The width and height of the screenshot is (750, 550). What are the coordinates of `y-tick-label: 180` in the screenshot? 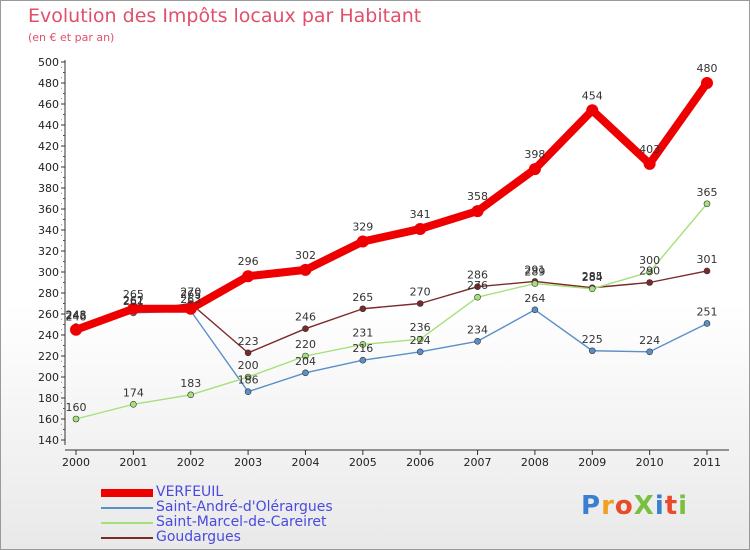 It's located at (48, 398).